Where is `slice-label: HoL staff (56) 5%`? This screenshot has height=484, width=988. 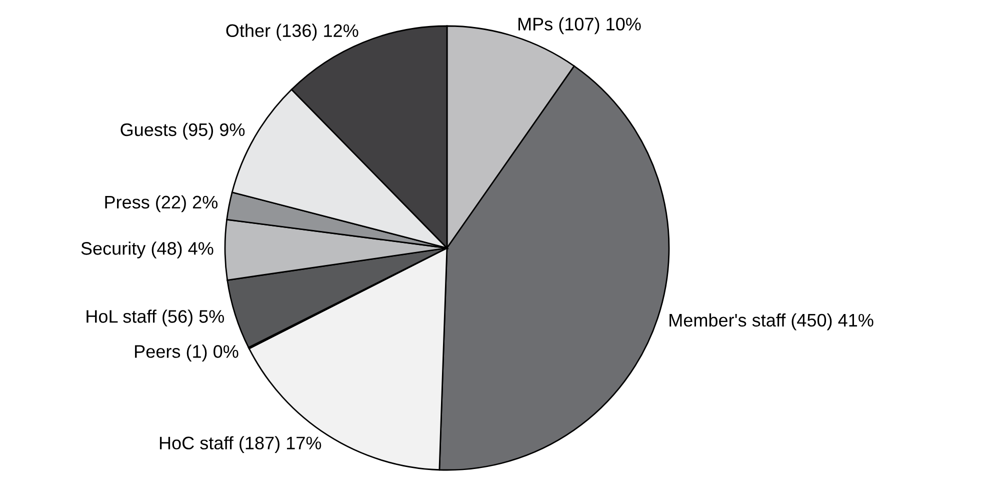
slice-label: HoL staff (56) 5% is located at coordinates (155, 318).